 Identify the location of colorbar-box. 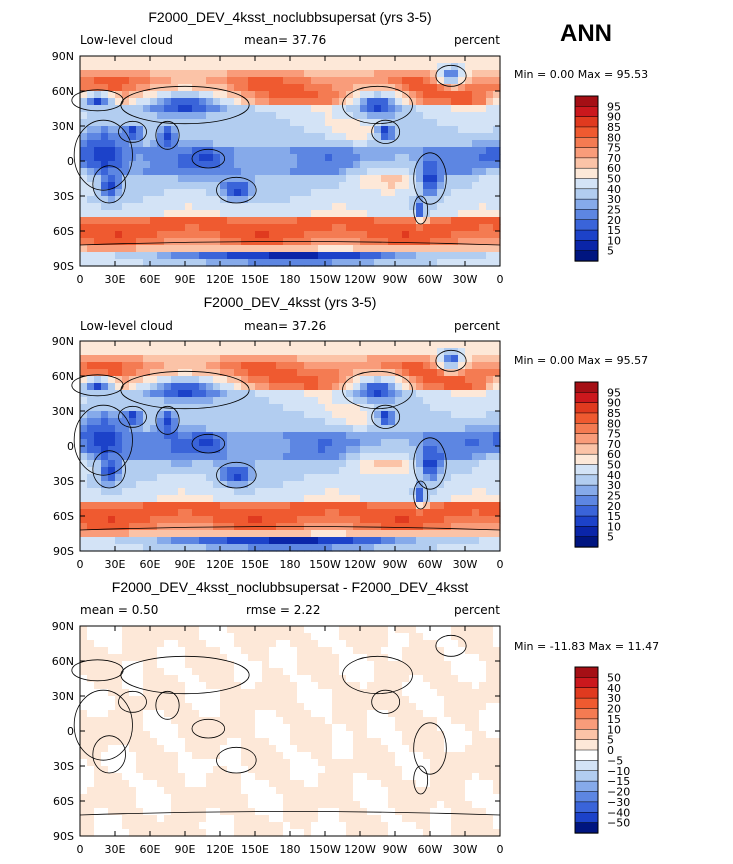
(586, 153).